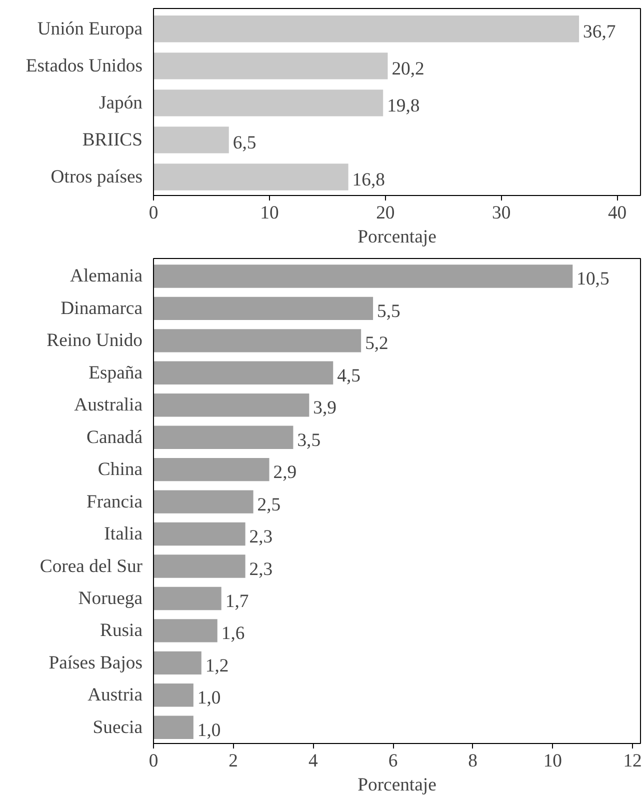  Describe the element at coordinates (102, 308) in the screenshot. I see `y-tick-label: Dinamarca` at that location.